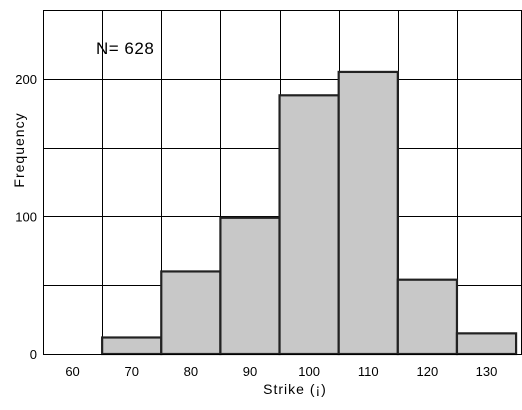 The image size is (522, 410). Describe the element at coordinates (295, 389) in the screenshot. I see `x-axis-label: Strike (¡)` at that location.